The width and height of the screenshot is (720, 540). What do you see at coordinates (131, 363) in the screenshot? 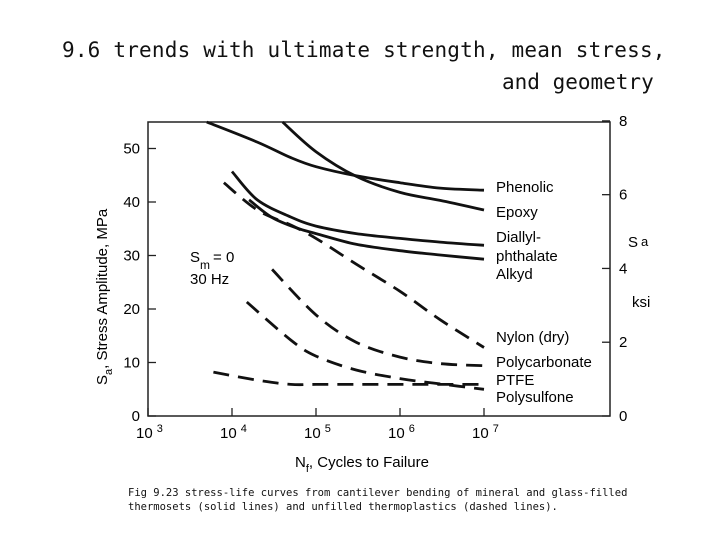
I see `y-tick-label: 10` at bounding box center [131, 363].